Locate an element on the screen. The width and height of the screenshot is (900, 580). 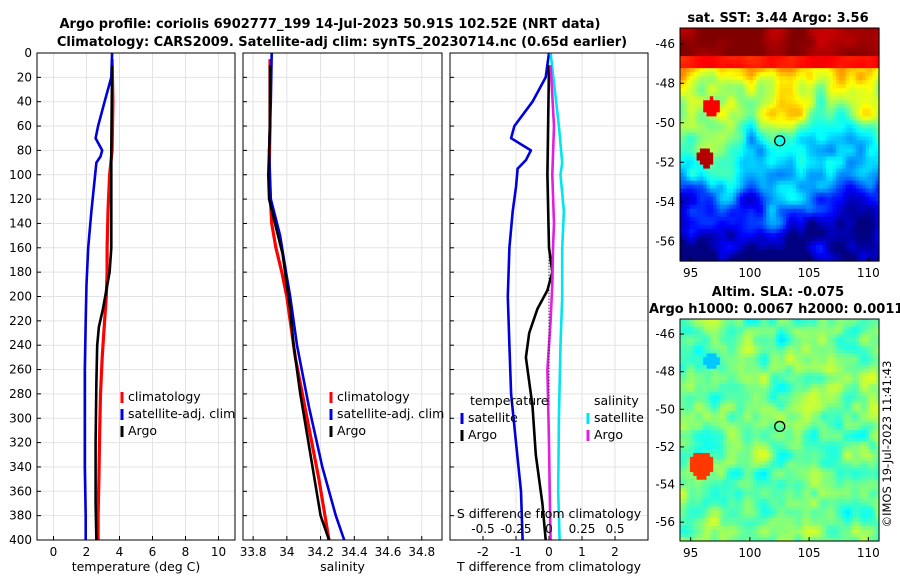
x-tick-label: 0 is located at coordinates (549, 552).